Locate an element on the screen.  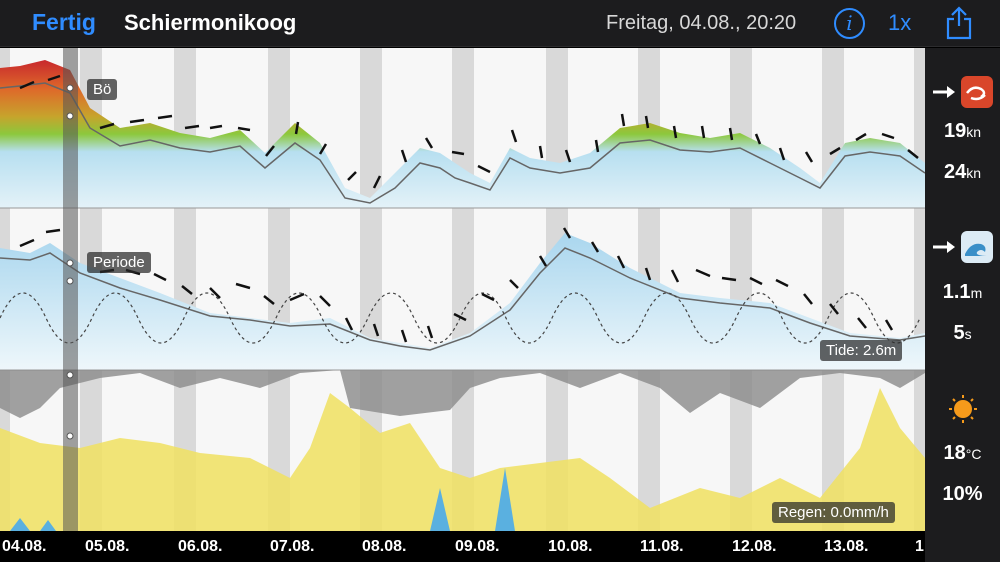
date-label: 1 is located at coordinates (919, 546).